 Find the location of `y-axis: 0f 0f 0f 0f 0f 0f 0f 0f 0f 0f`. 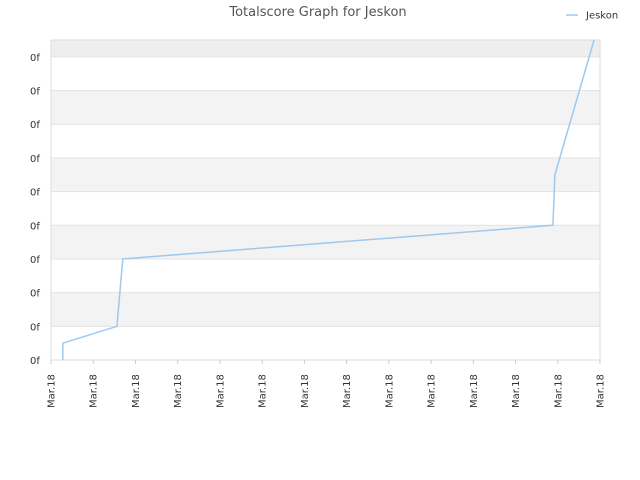

y-axis: 0f 0f 0f 0f 0f 0f 0f 0f 0f 0f is located at coordinates (35, 210).